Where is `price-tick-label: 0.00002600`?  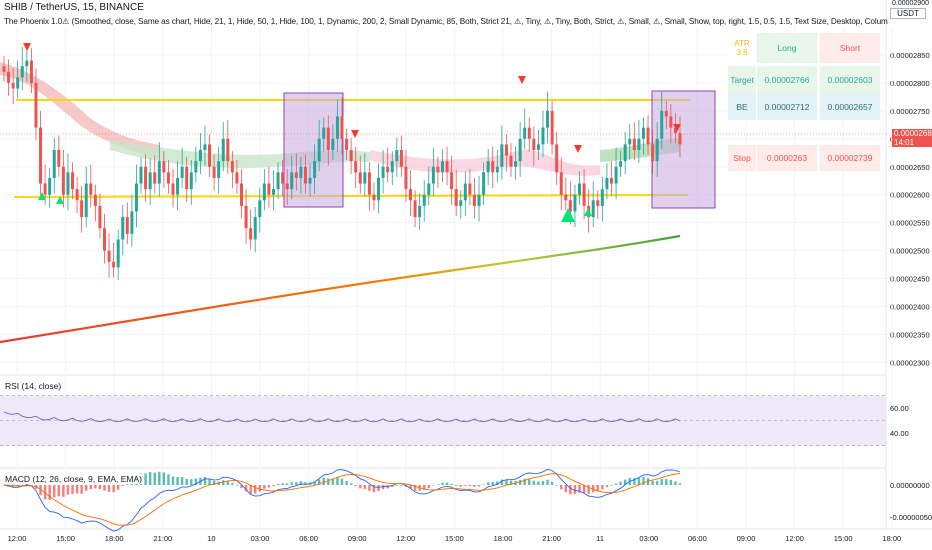
price-tick-label: 0.00002600 is located at coordinates (910, 195).